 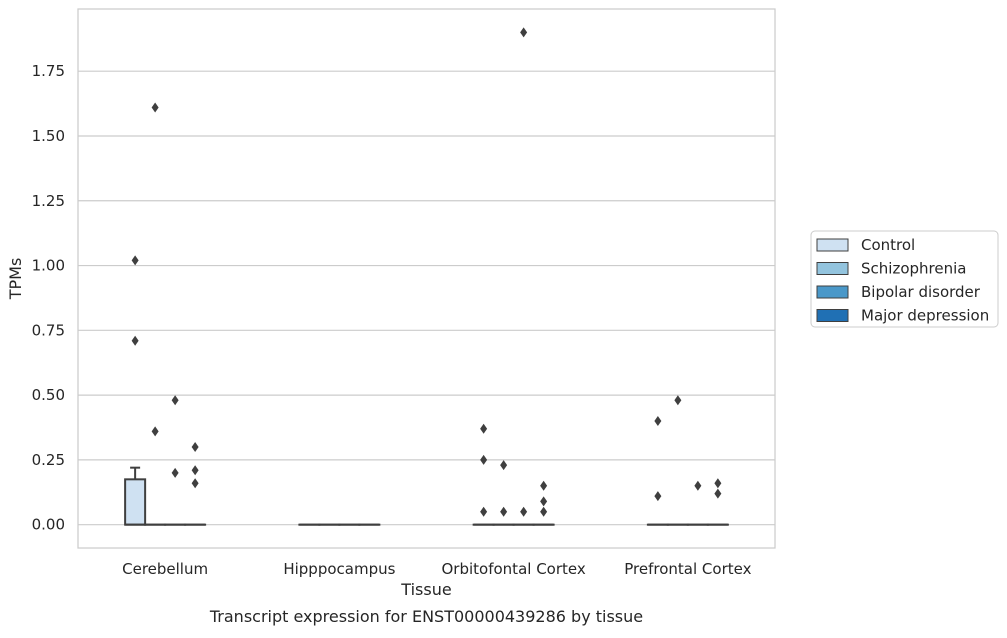 What do you see at coordinates (48, 136) in the screenshot?
I see `y-tick-label: 1.50` at bounding box center [48, 136].